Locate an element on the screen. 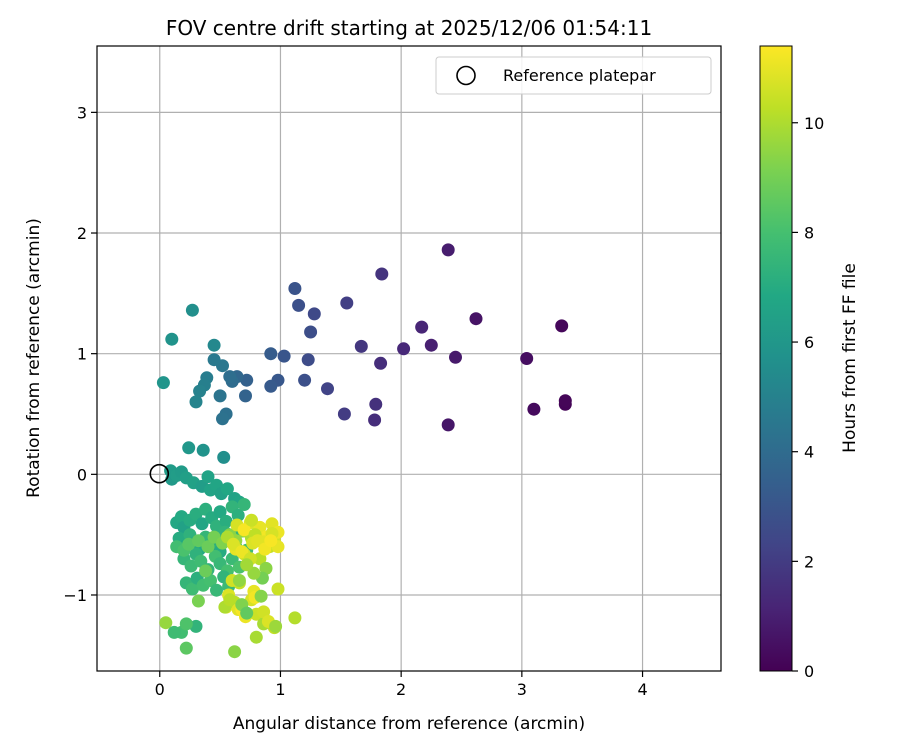 Image resolution: width=900 pixels, height=750 pixels. colorbar: 0 2 4 6 8 10 Hours from first FF file is located at coordinates (809, 363).